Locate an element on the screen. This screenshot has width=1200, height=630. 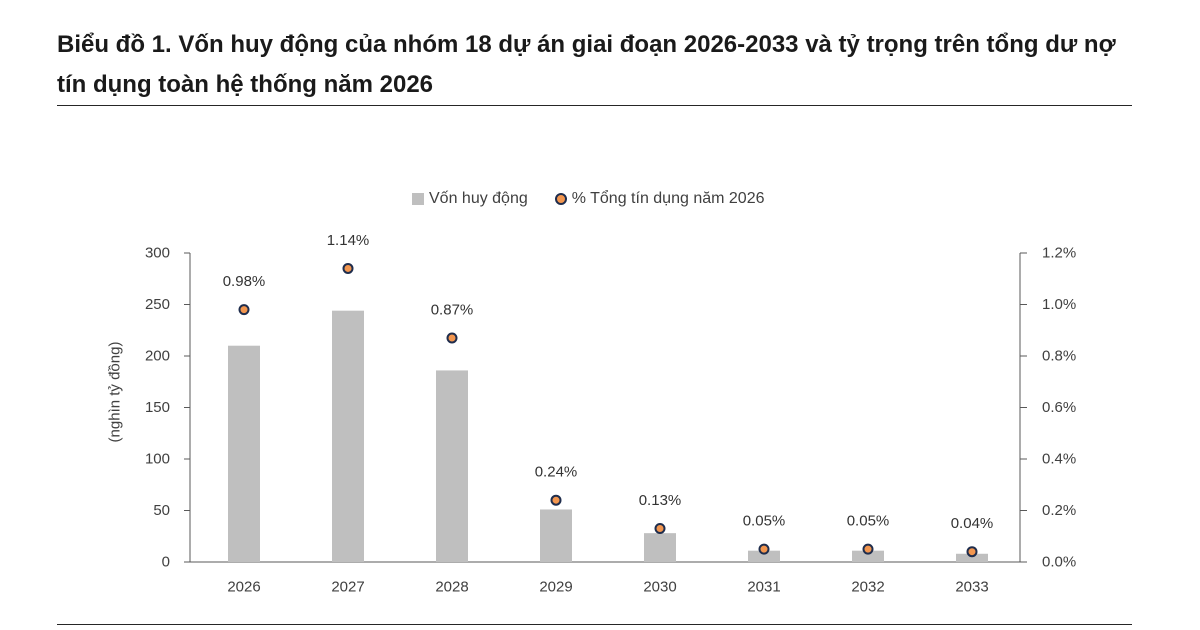
data-label: 0.98% is located at coordinates (244, 281).